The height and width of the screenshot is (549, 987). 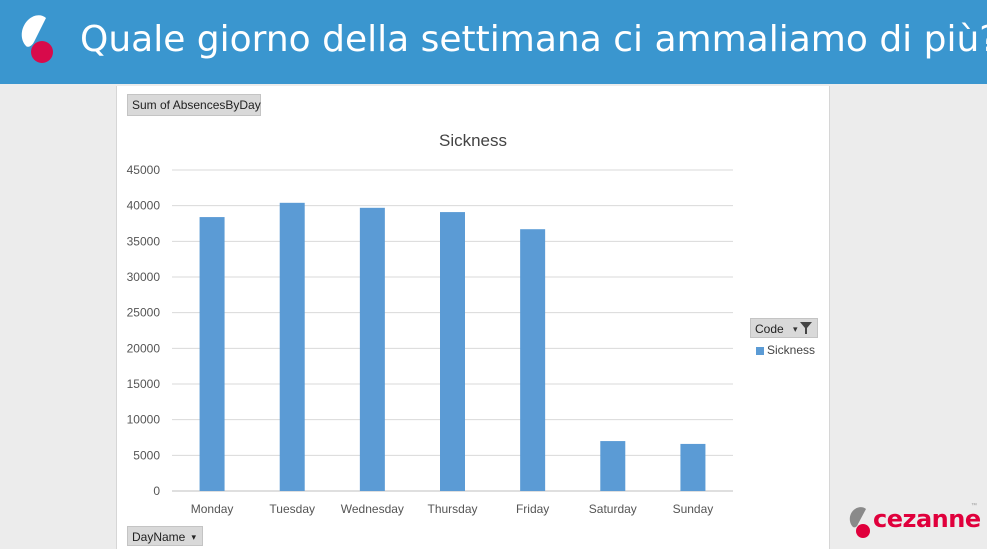 What do you see at coordinates (803, 331) in the screenshot?
I see `filter-icon: ▾` at bounding box center [803, 331].